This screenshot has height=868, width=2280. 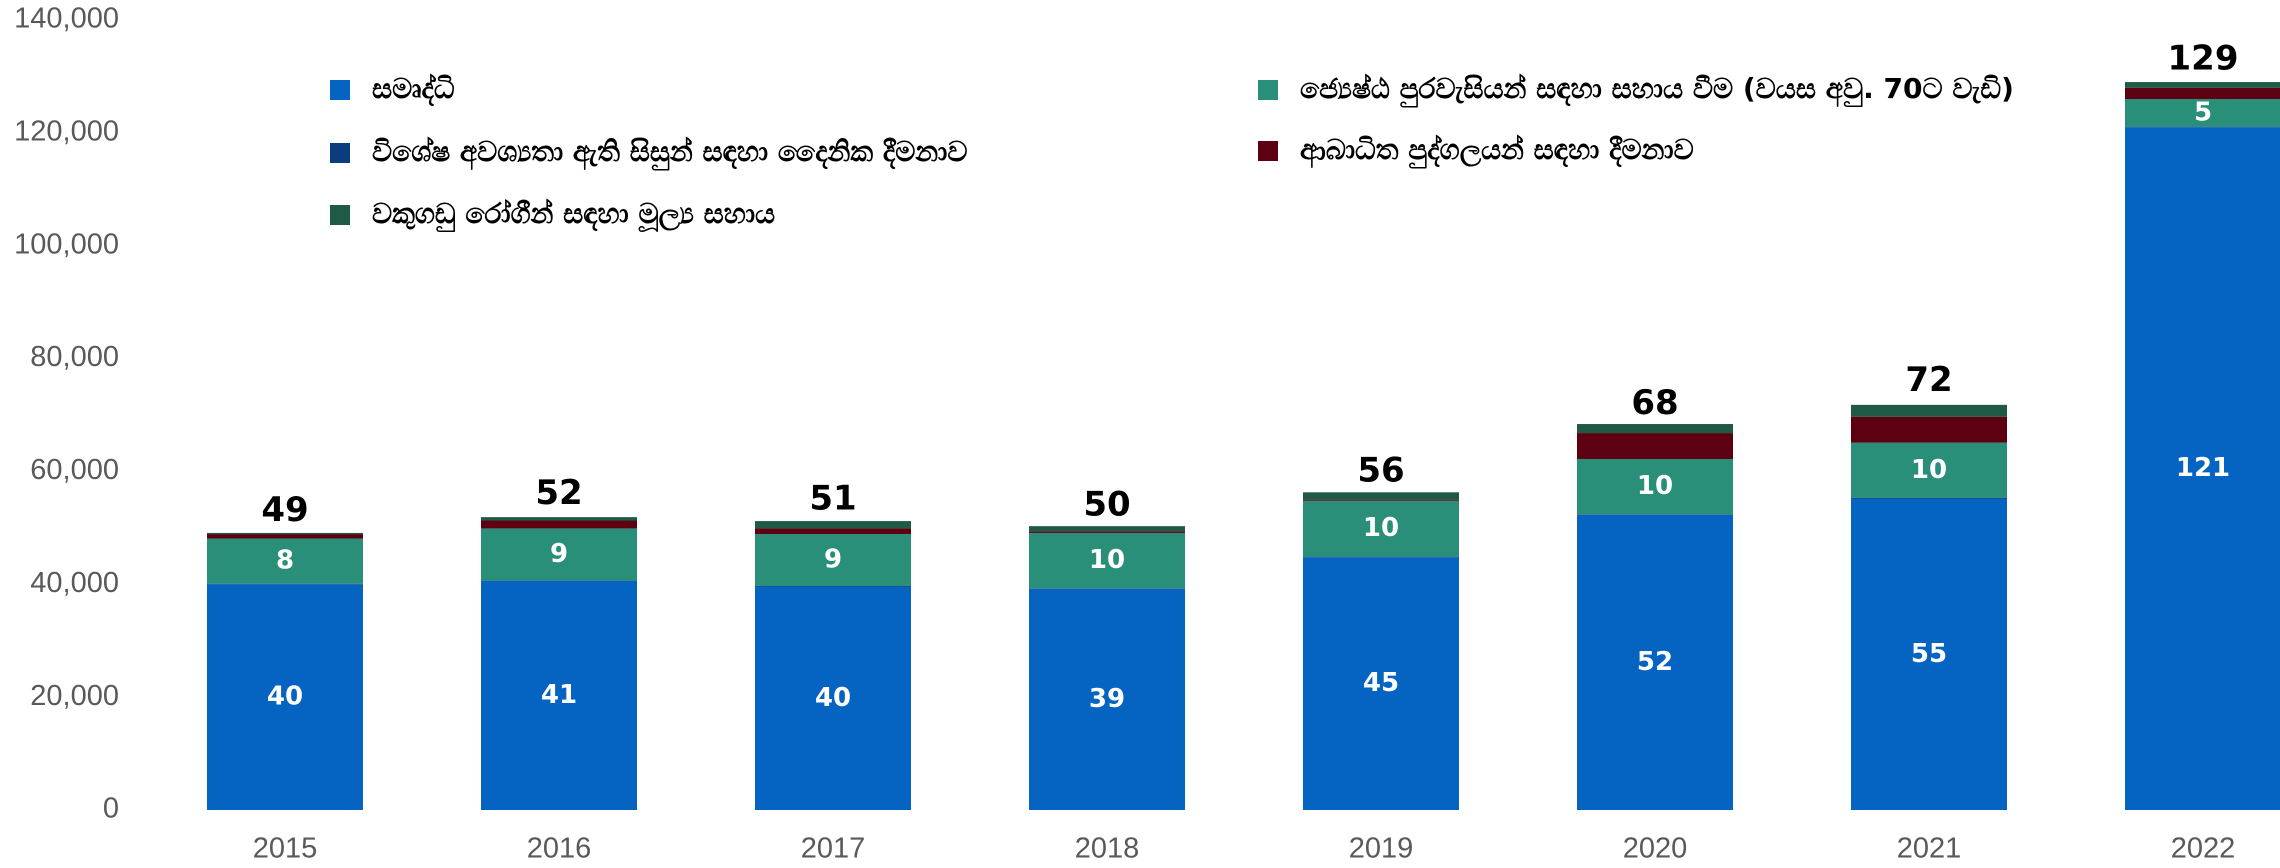 I want to click on x-tick-label: 2015, so click(x=285, y=849).